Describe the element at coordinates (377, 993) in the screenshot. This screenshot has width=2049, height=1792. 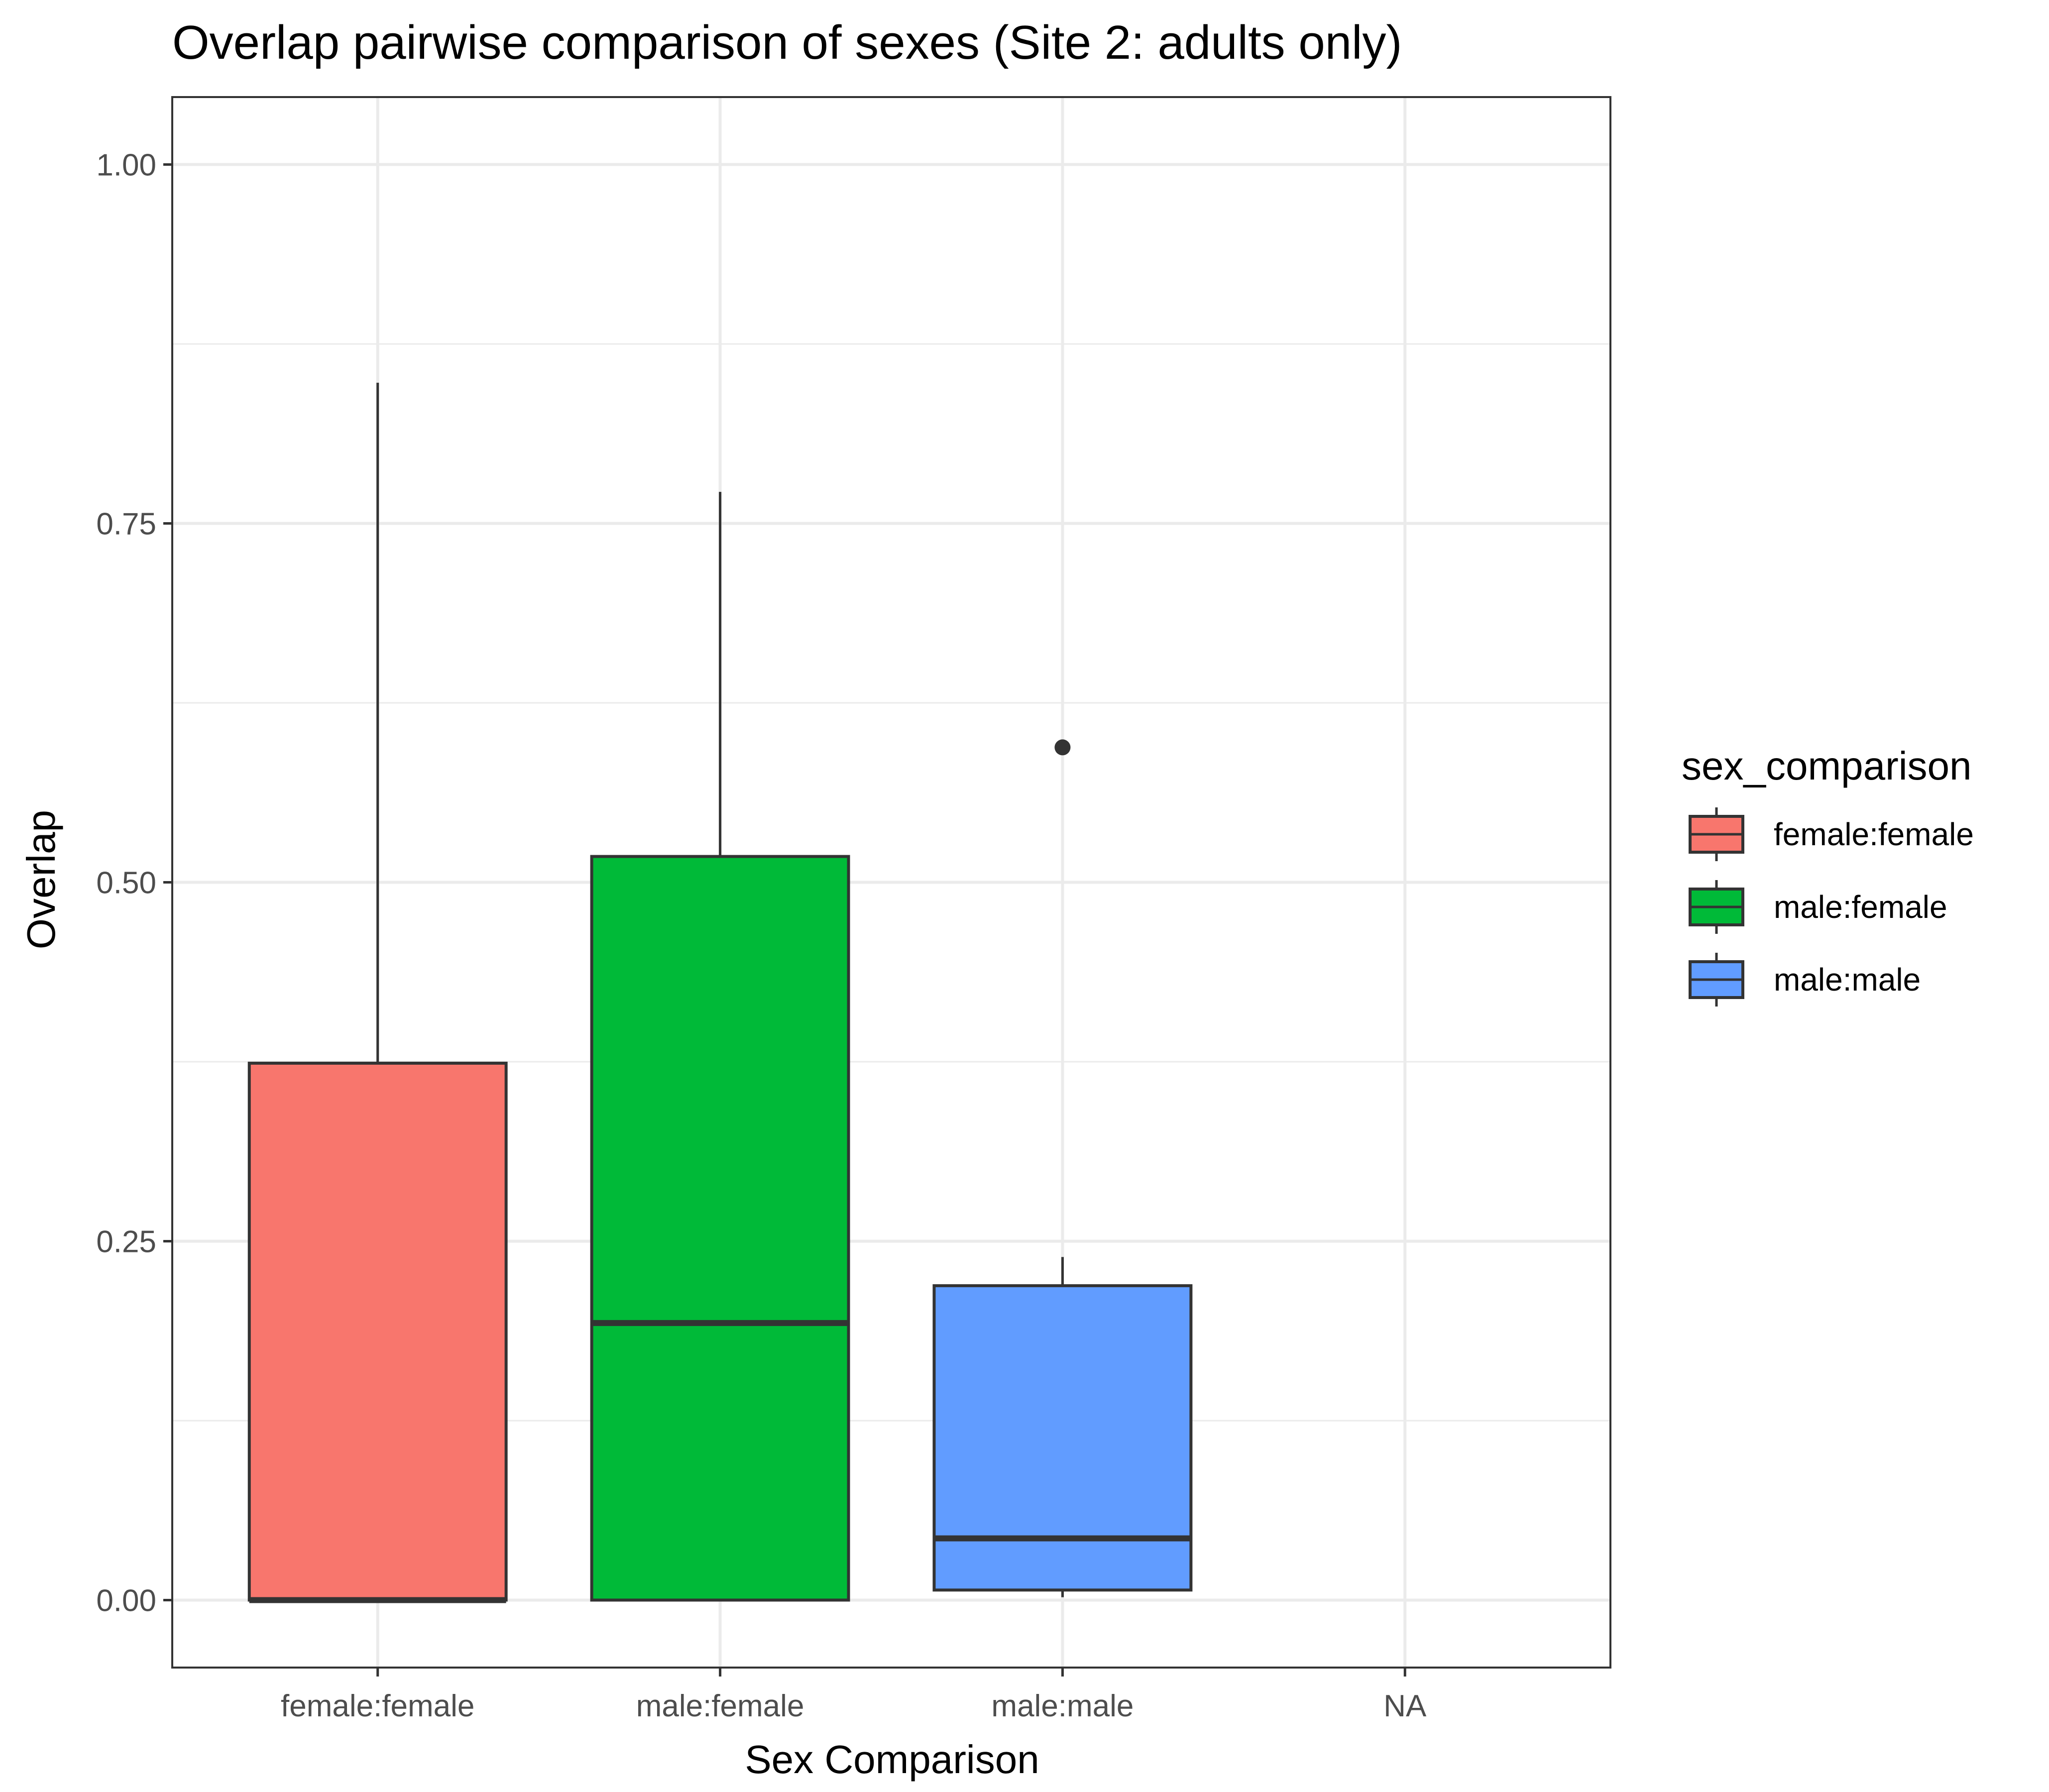
I see `boxplot-female-female` at that location.